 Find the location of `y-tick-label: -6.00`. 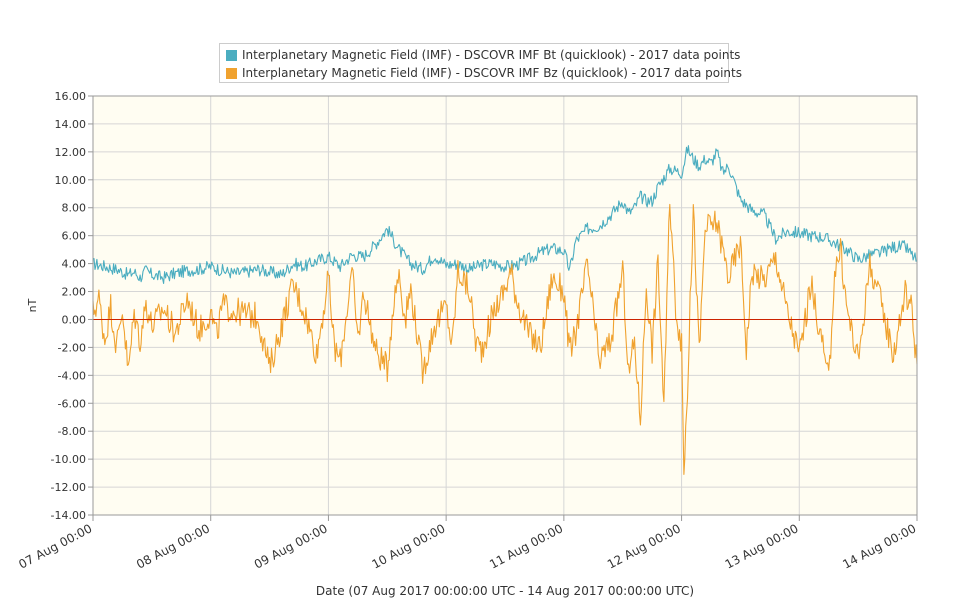

y-tick-label: -6.00 is located at coordinates (72, 403).